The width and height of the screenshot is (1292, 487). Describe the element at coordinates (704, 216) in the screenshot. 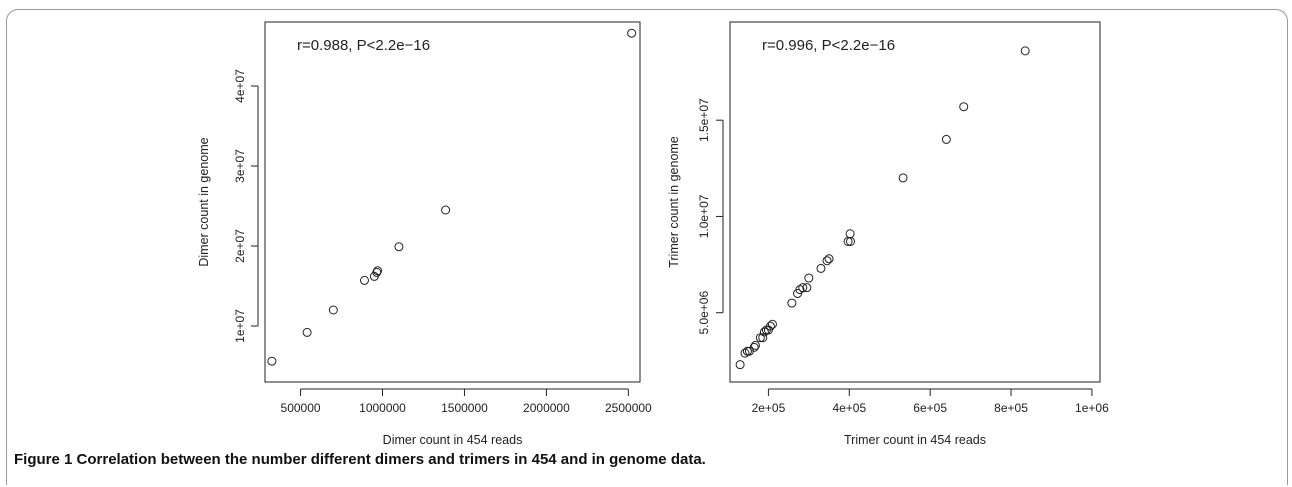

I see `y-tick-label: 1.0e+07` at that location.